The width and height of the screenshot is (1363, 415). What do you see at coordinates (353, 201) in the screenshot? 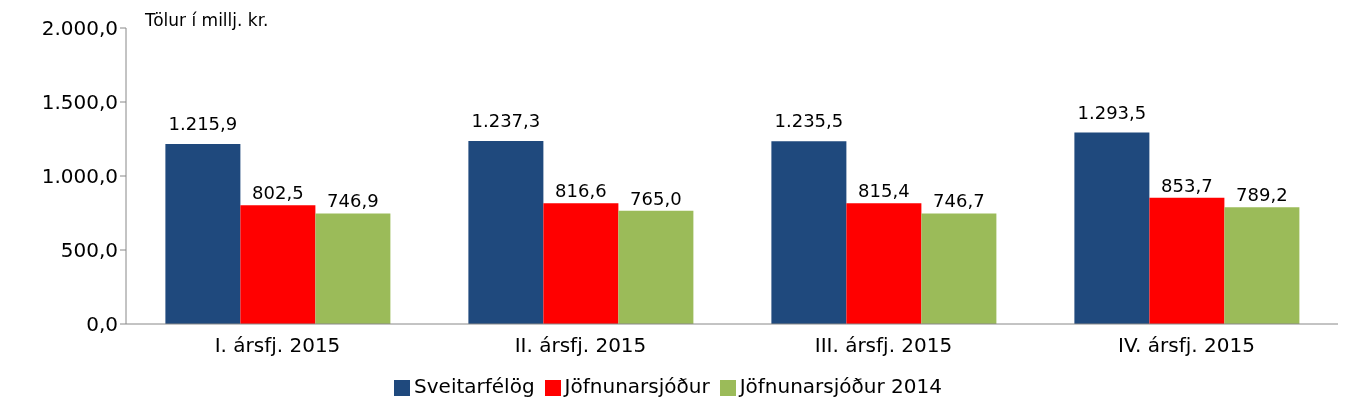
I see `data-label: 746,9` at bounding box center [353, 201].